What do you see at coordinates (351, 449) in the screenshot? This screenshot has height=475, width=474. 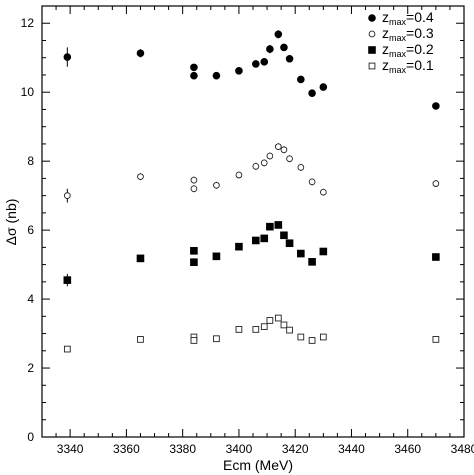 I see `x-tick-label: 3440` at bounding box center [351, 449].